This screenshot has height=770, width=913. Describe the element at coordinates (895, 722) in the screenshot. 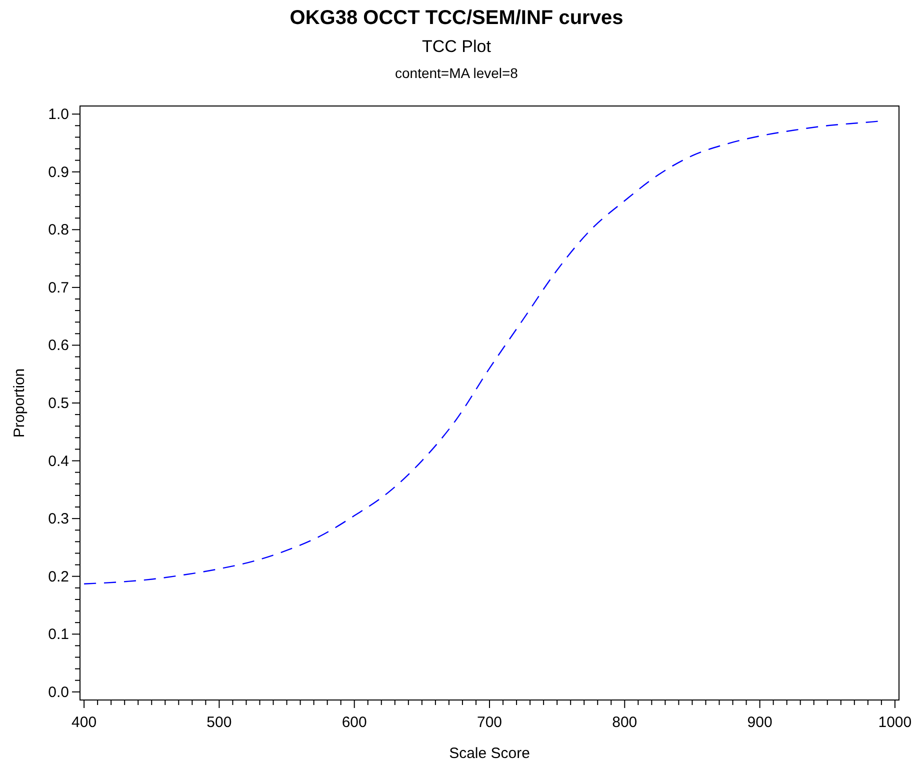

I see `x-tick-label: 1000` at that location.